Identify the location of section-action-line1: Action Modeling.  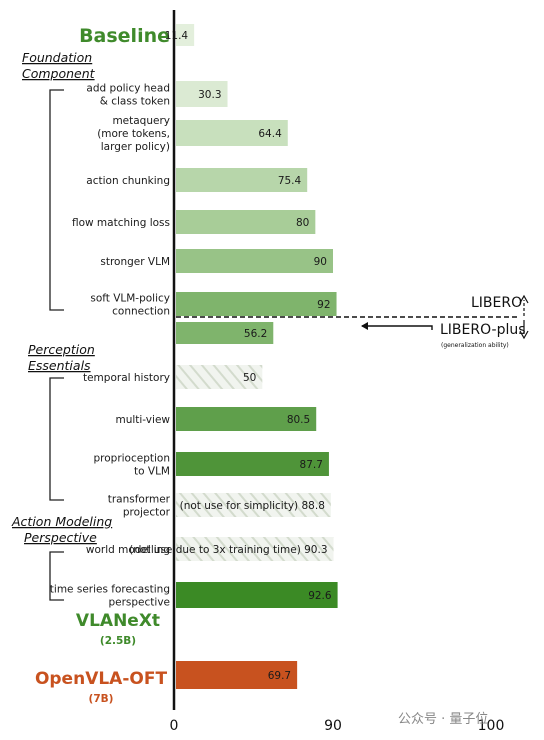
(61, 521).